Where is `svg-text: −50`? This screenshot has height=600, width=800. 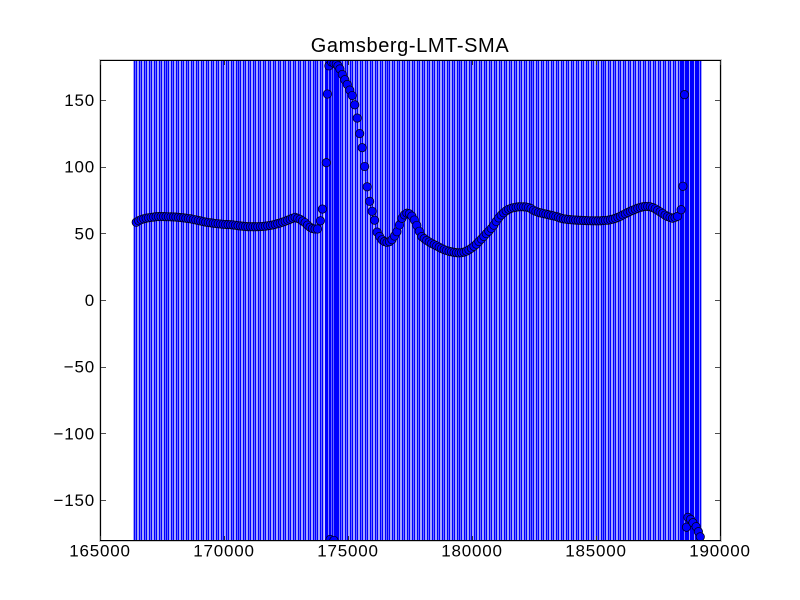 svg-text: −50 is located at coordinates (79, 367).